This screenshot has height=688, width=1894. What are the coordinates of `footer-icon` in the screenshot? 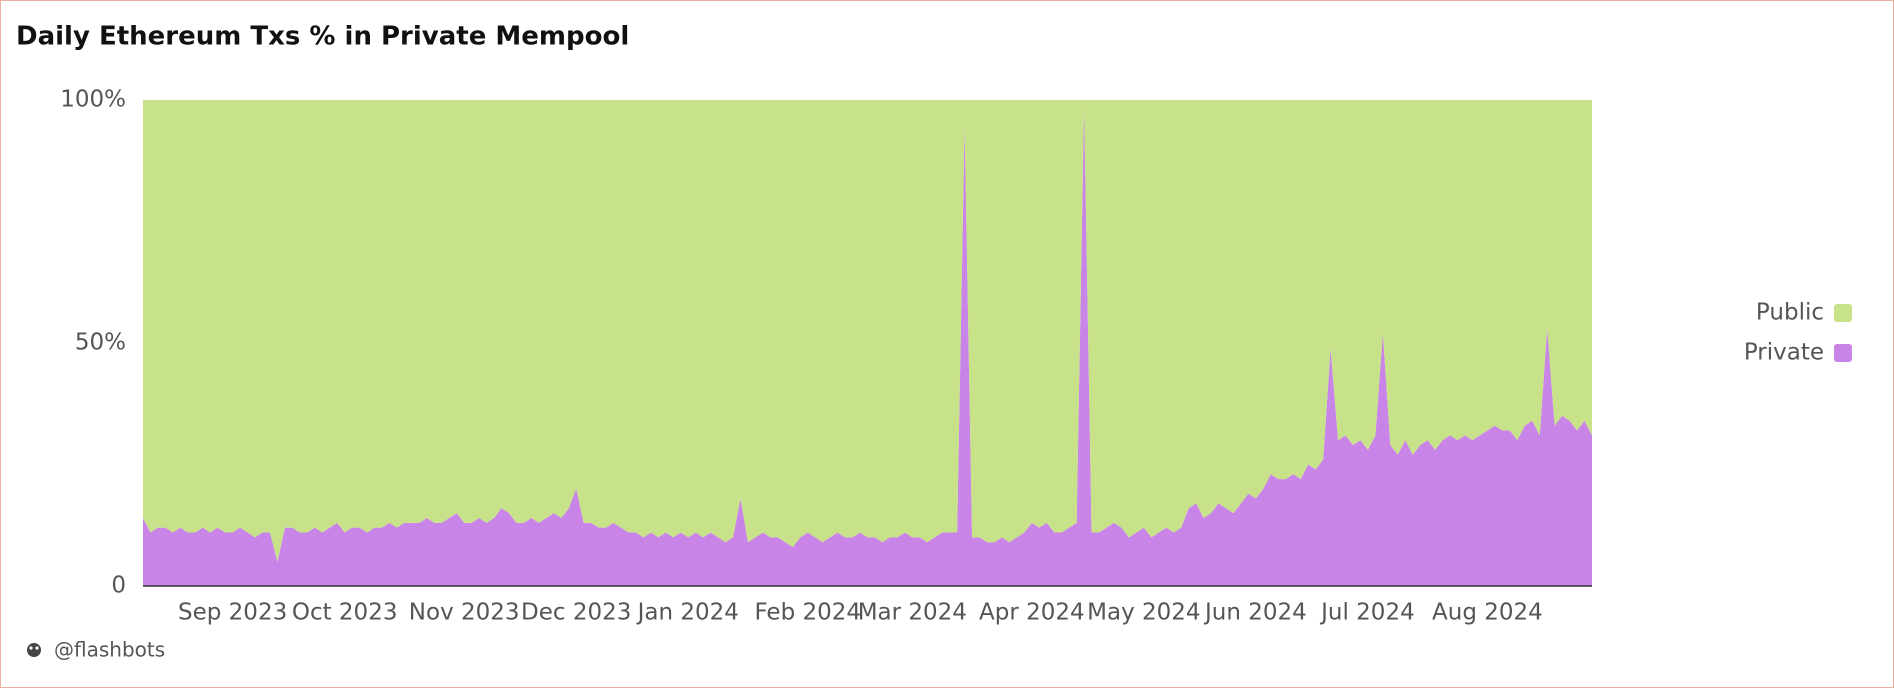 It's located at (34, 650).